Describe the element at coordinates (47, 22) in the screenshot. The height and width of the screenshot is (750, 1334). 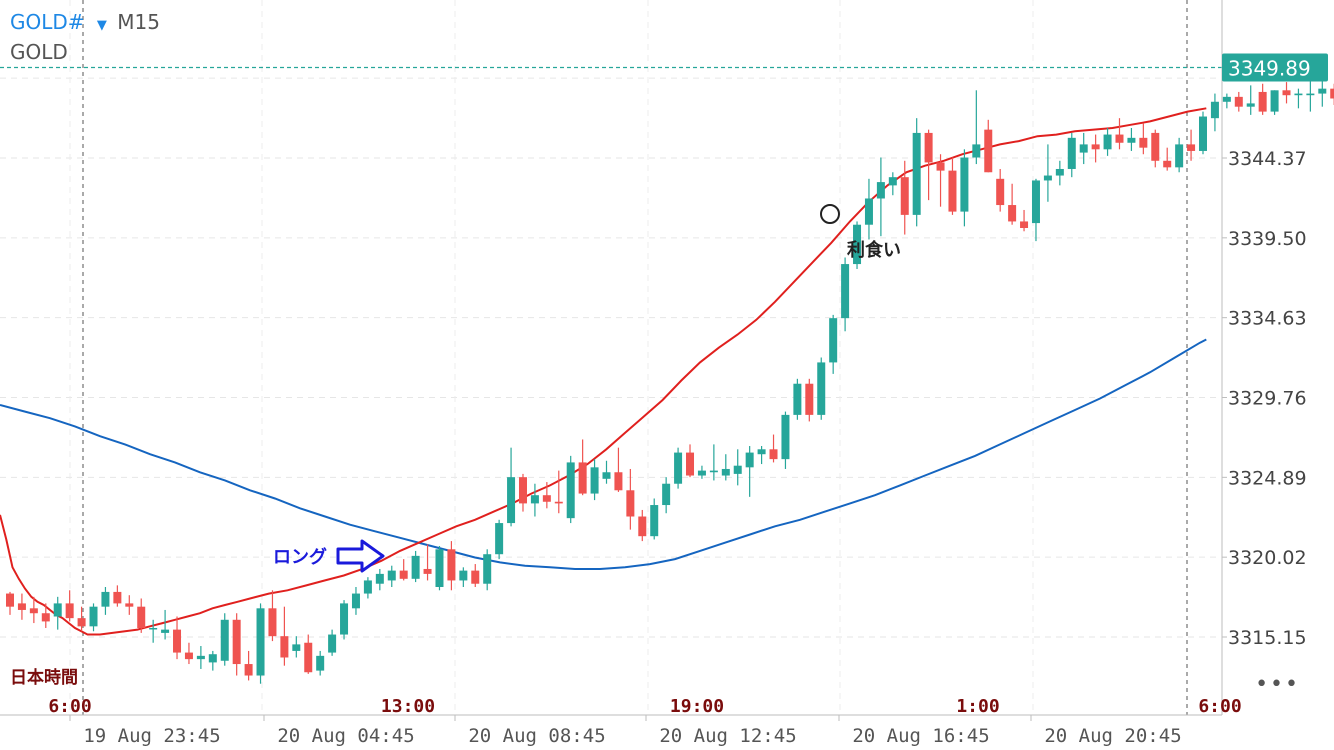
I see `symbol-name: GOLD#` at that location.